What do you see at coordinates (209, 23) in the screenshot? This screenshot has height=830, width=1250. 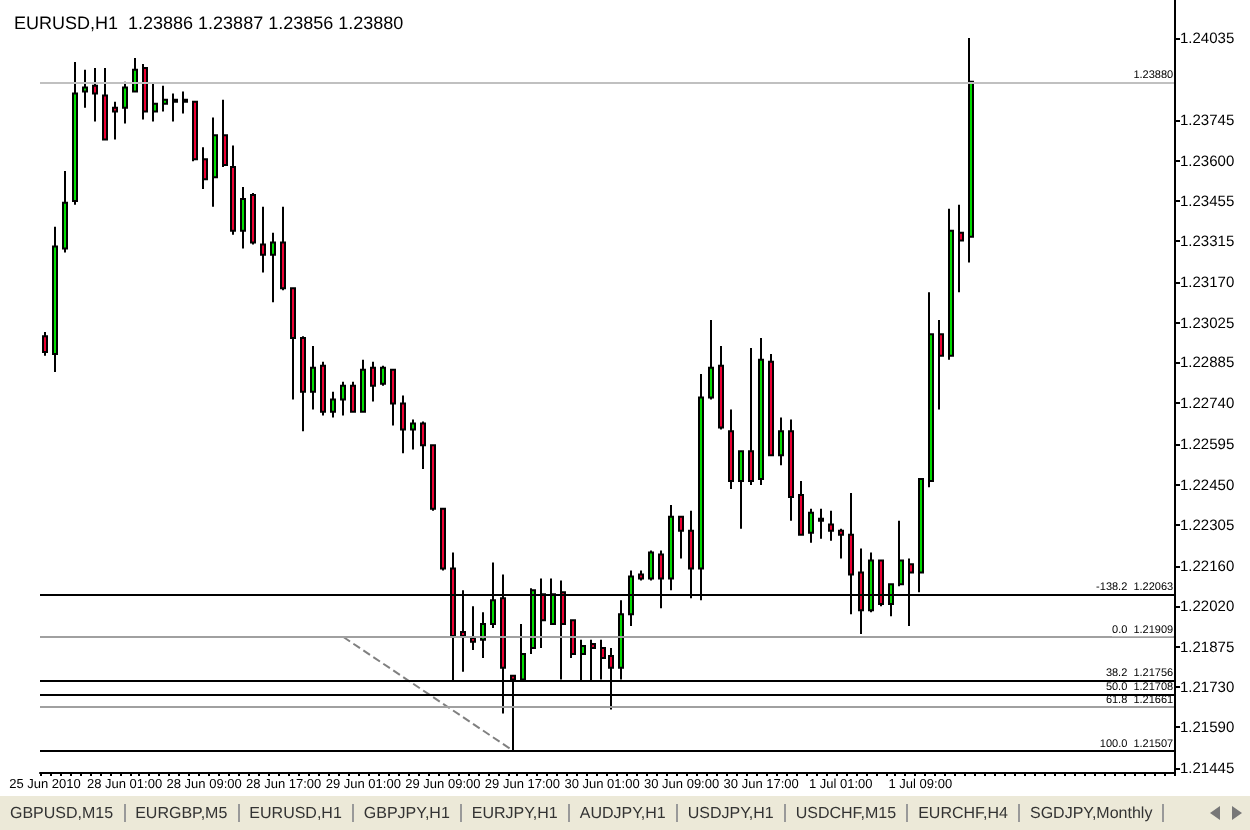 I see `text: EURUSD,H1 1.23886 1.23887 1.23856 1.23880` at bounding box center [209, 23].